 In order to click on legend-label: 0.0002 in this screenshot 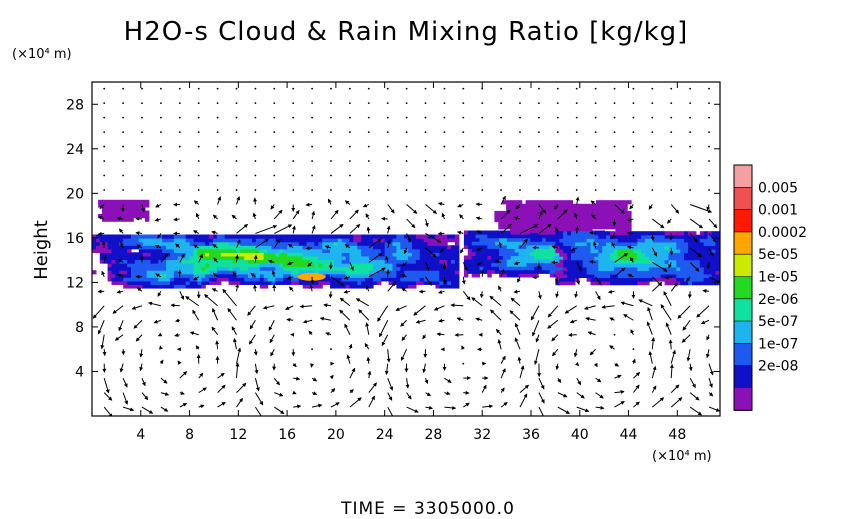, I will do `click(782, 233)`.